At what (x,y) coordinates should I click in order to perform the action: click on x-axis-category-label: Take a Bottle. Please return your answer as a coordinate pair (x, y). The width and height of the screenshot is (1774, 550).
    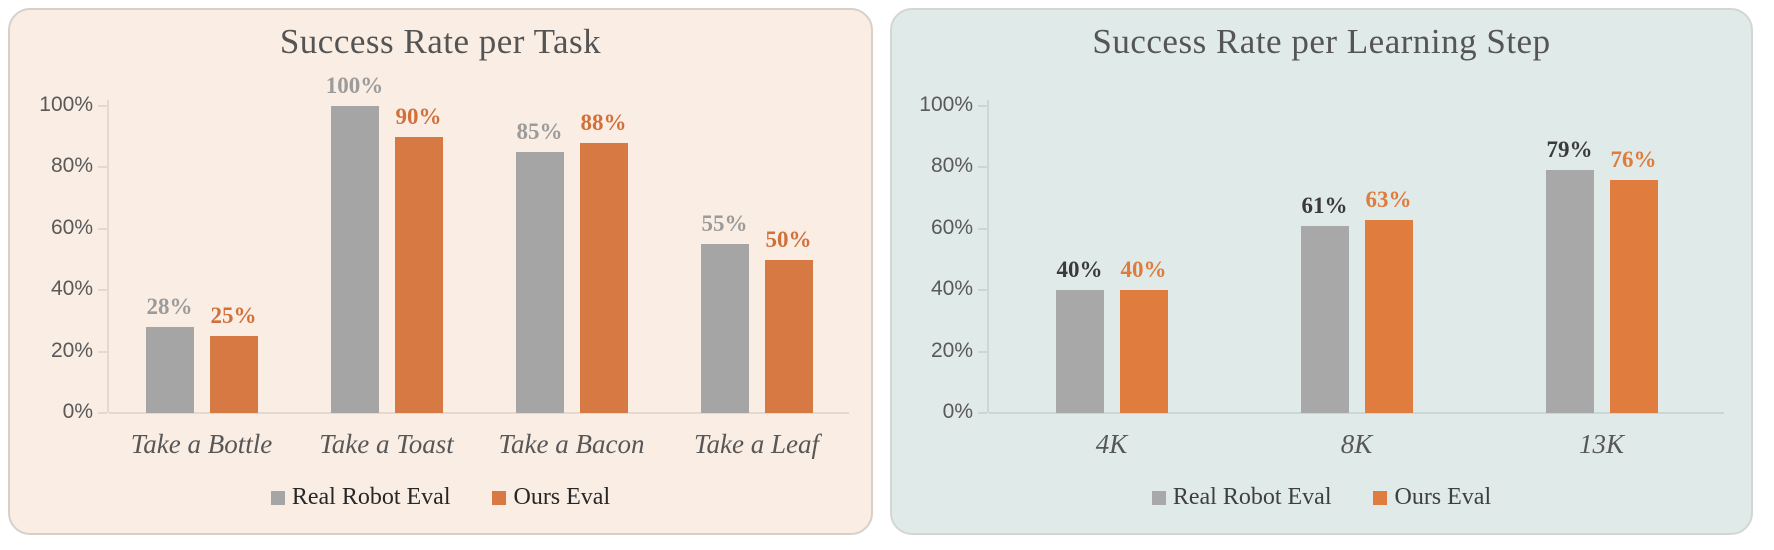
    Looking at the image, I should click on (201, 444).